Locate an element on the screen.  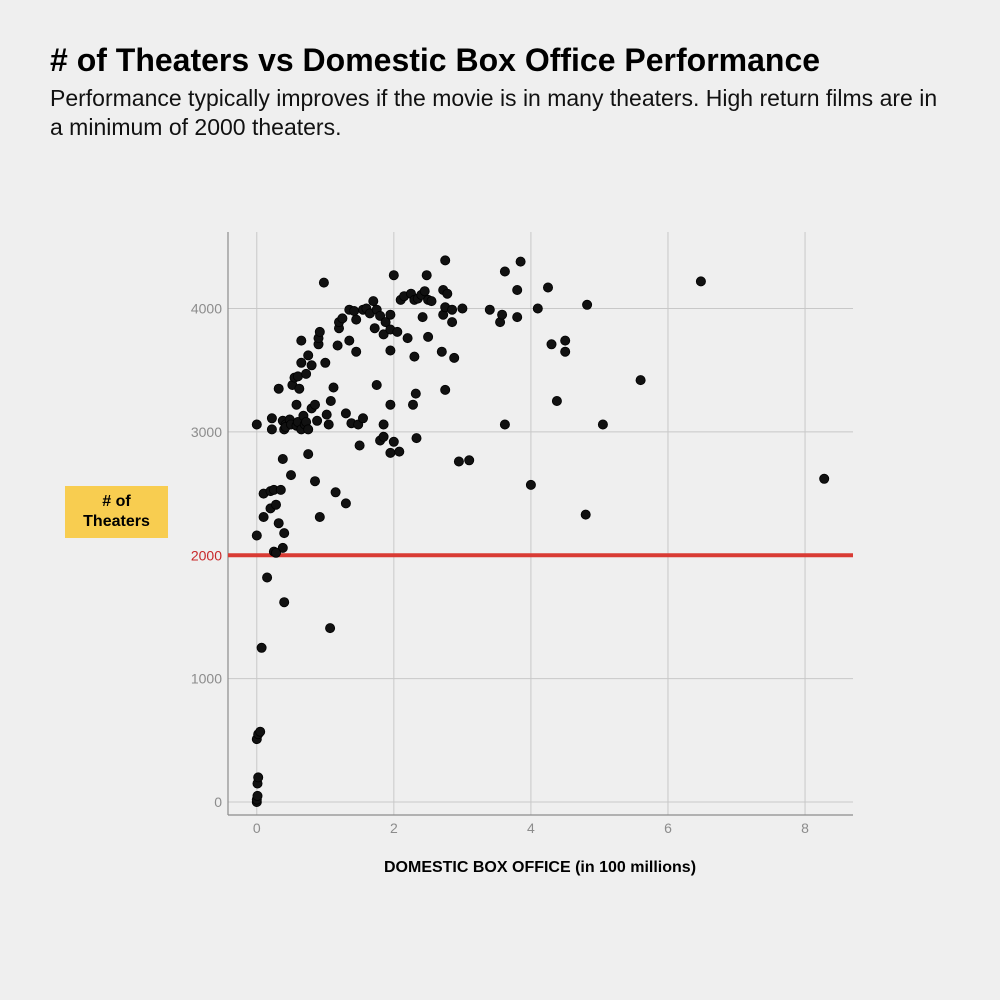
reference-line-label: 2000 is located at coordinates (206, 555).